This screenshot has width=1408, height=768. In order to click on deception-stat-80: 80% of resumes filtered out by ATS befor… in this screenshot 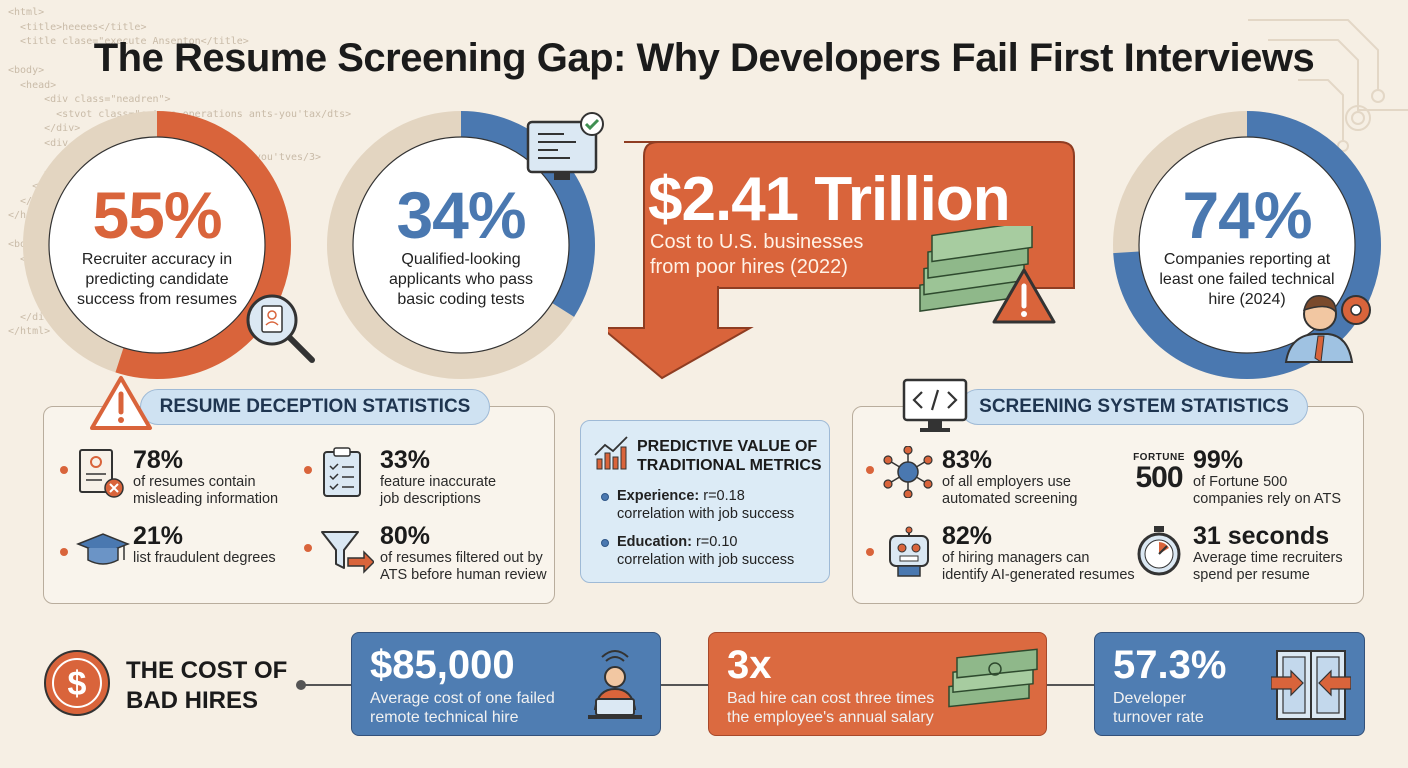, I will do `click(463, 552)`.